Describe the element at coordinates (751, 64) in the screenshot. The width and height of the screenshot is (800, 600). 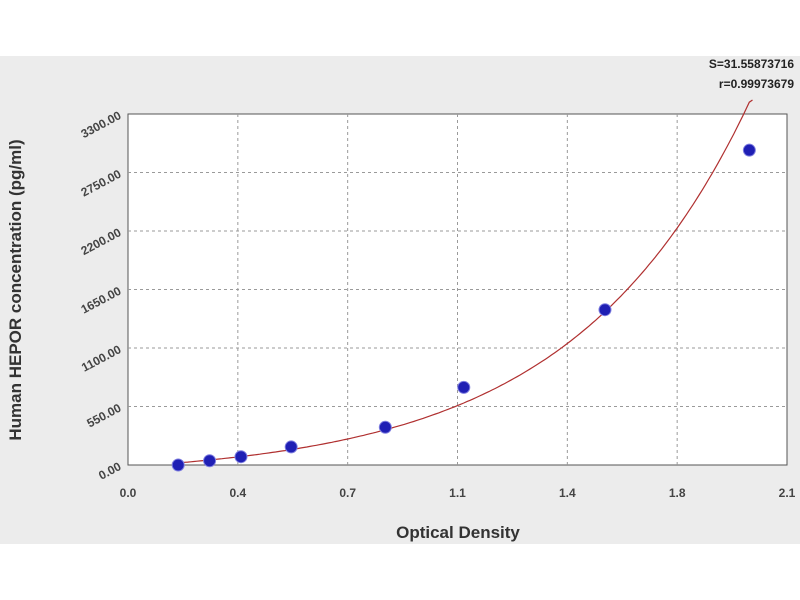
I see `s-statistic: S=31.55873716` at that location.